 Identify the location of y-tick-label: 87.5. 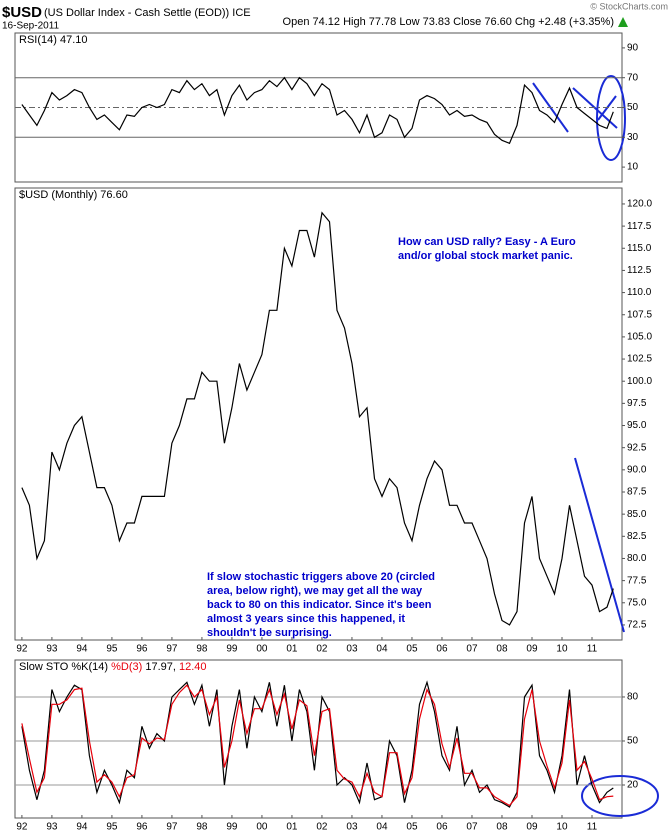
(637, 492).